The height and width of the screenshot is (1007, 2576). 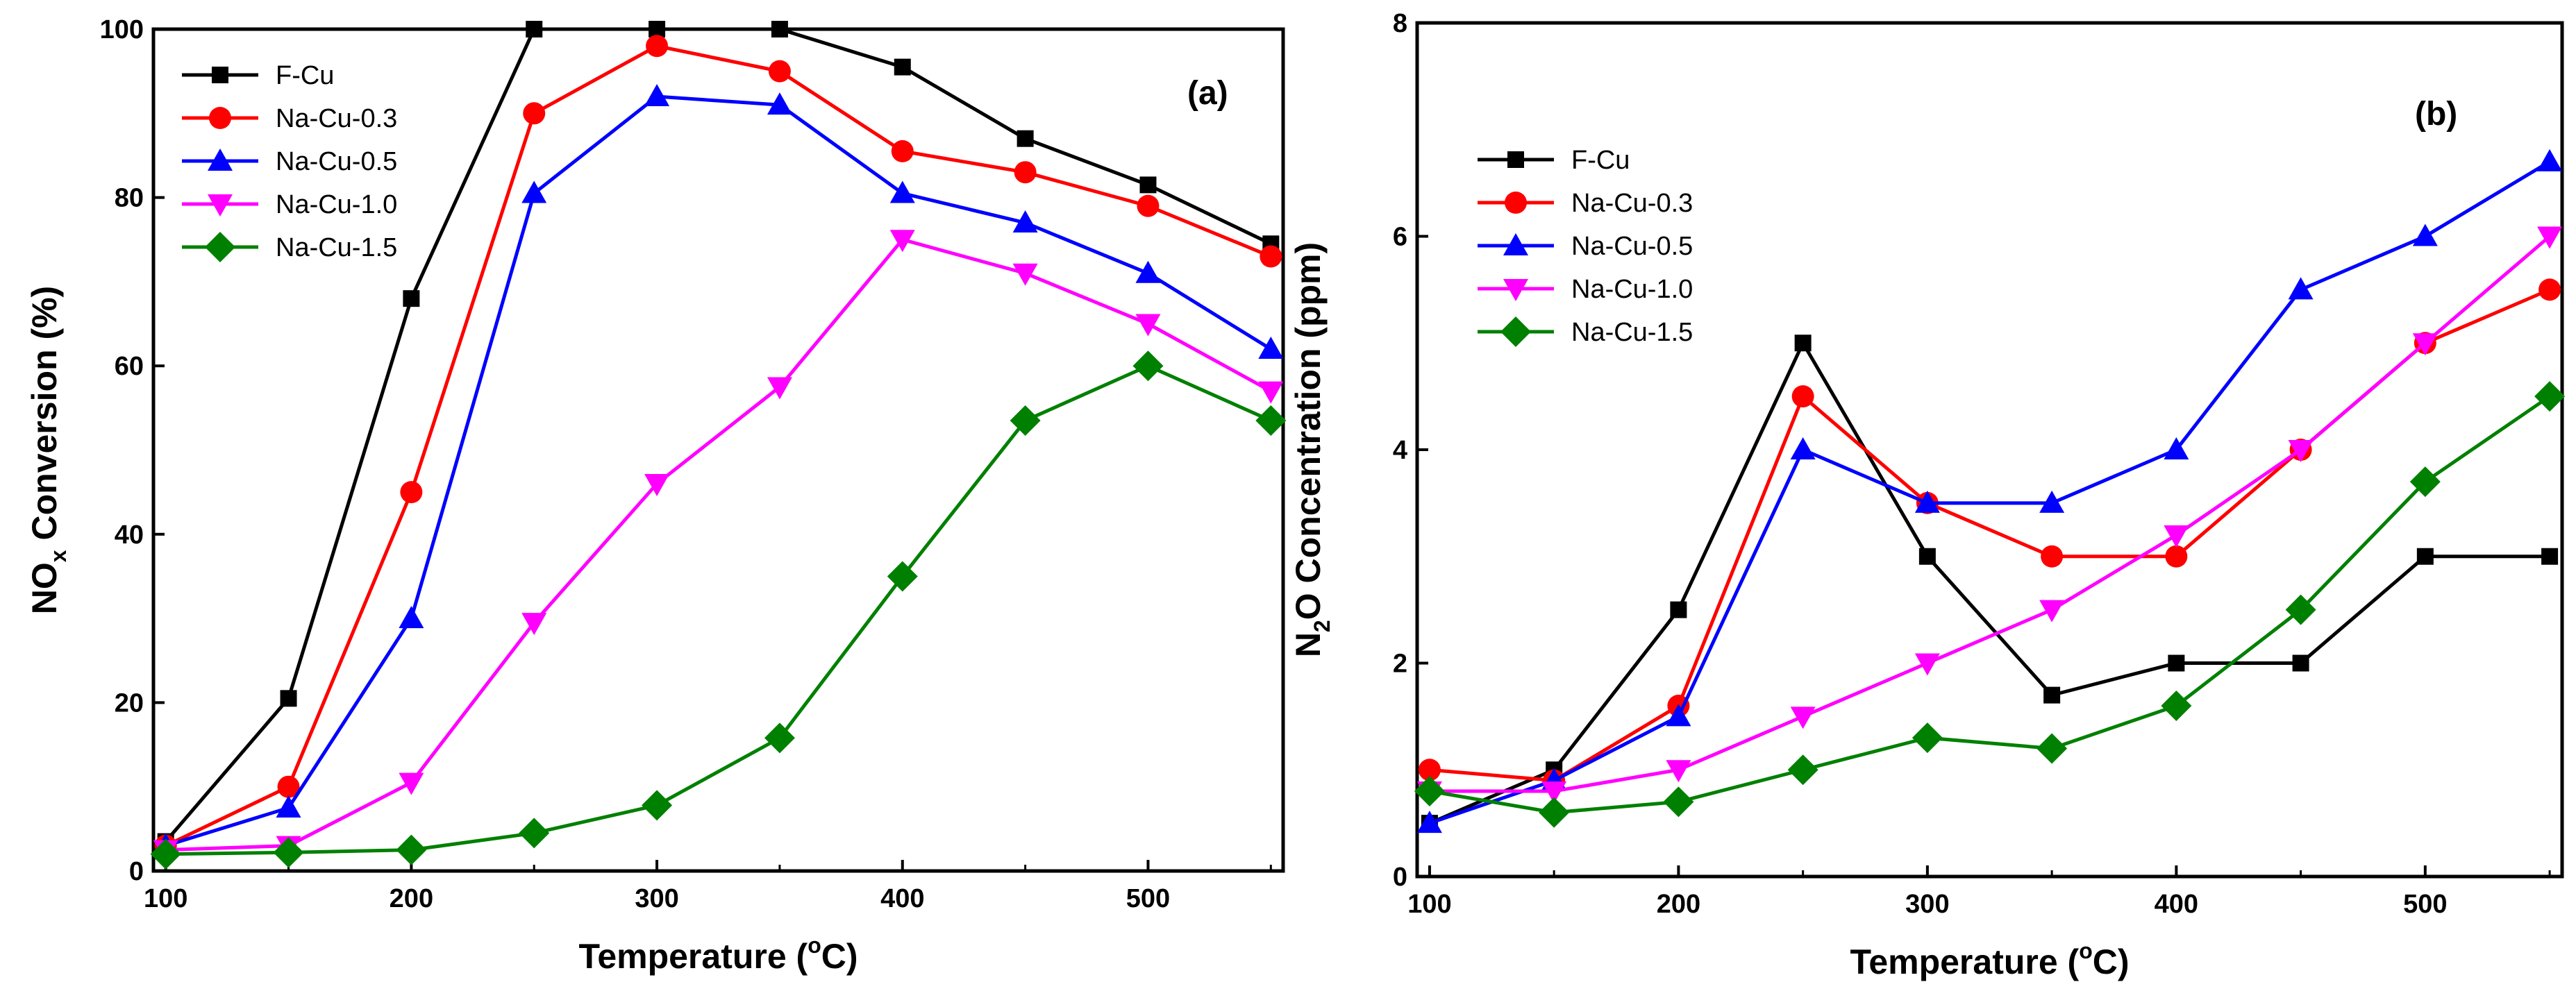 What do you see at coordinates (1400, 451) in the screenshot?
I see `y-tick-label: 4` at bounding box center [1400, 451].